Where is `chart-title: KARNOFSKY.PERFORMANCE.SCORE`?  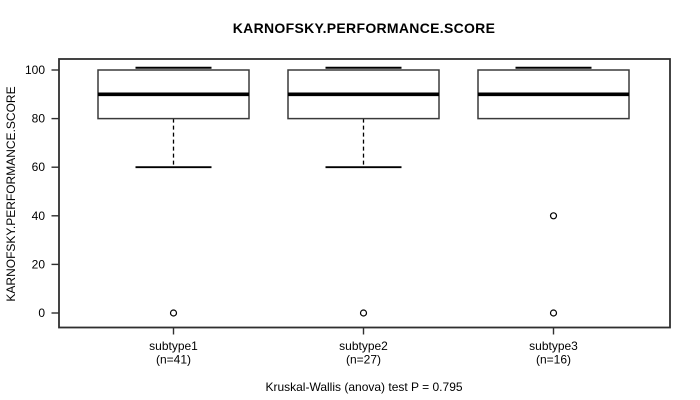
chart-title: KARNOFSKY.PERFORMANCE.SCORE is located at coordinates (364, 28).